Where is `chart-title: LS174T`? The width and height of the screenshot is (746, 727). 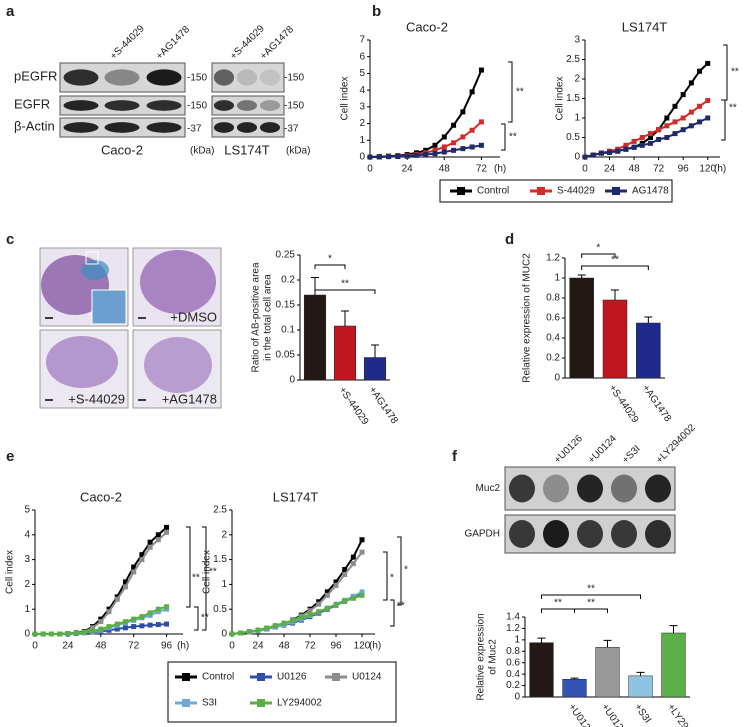 chart-title: LS174T is located at coordinates (645, 26).